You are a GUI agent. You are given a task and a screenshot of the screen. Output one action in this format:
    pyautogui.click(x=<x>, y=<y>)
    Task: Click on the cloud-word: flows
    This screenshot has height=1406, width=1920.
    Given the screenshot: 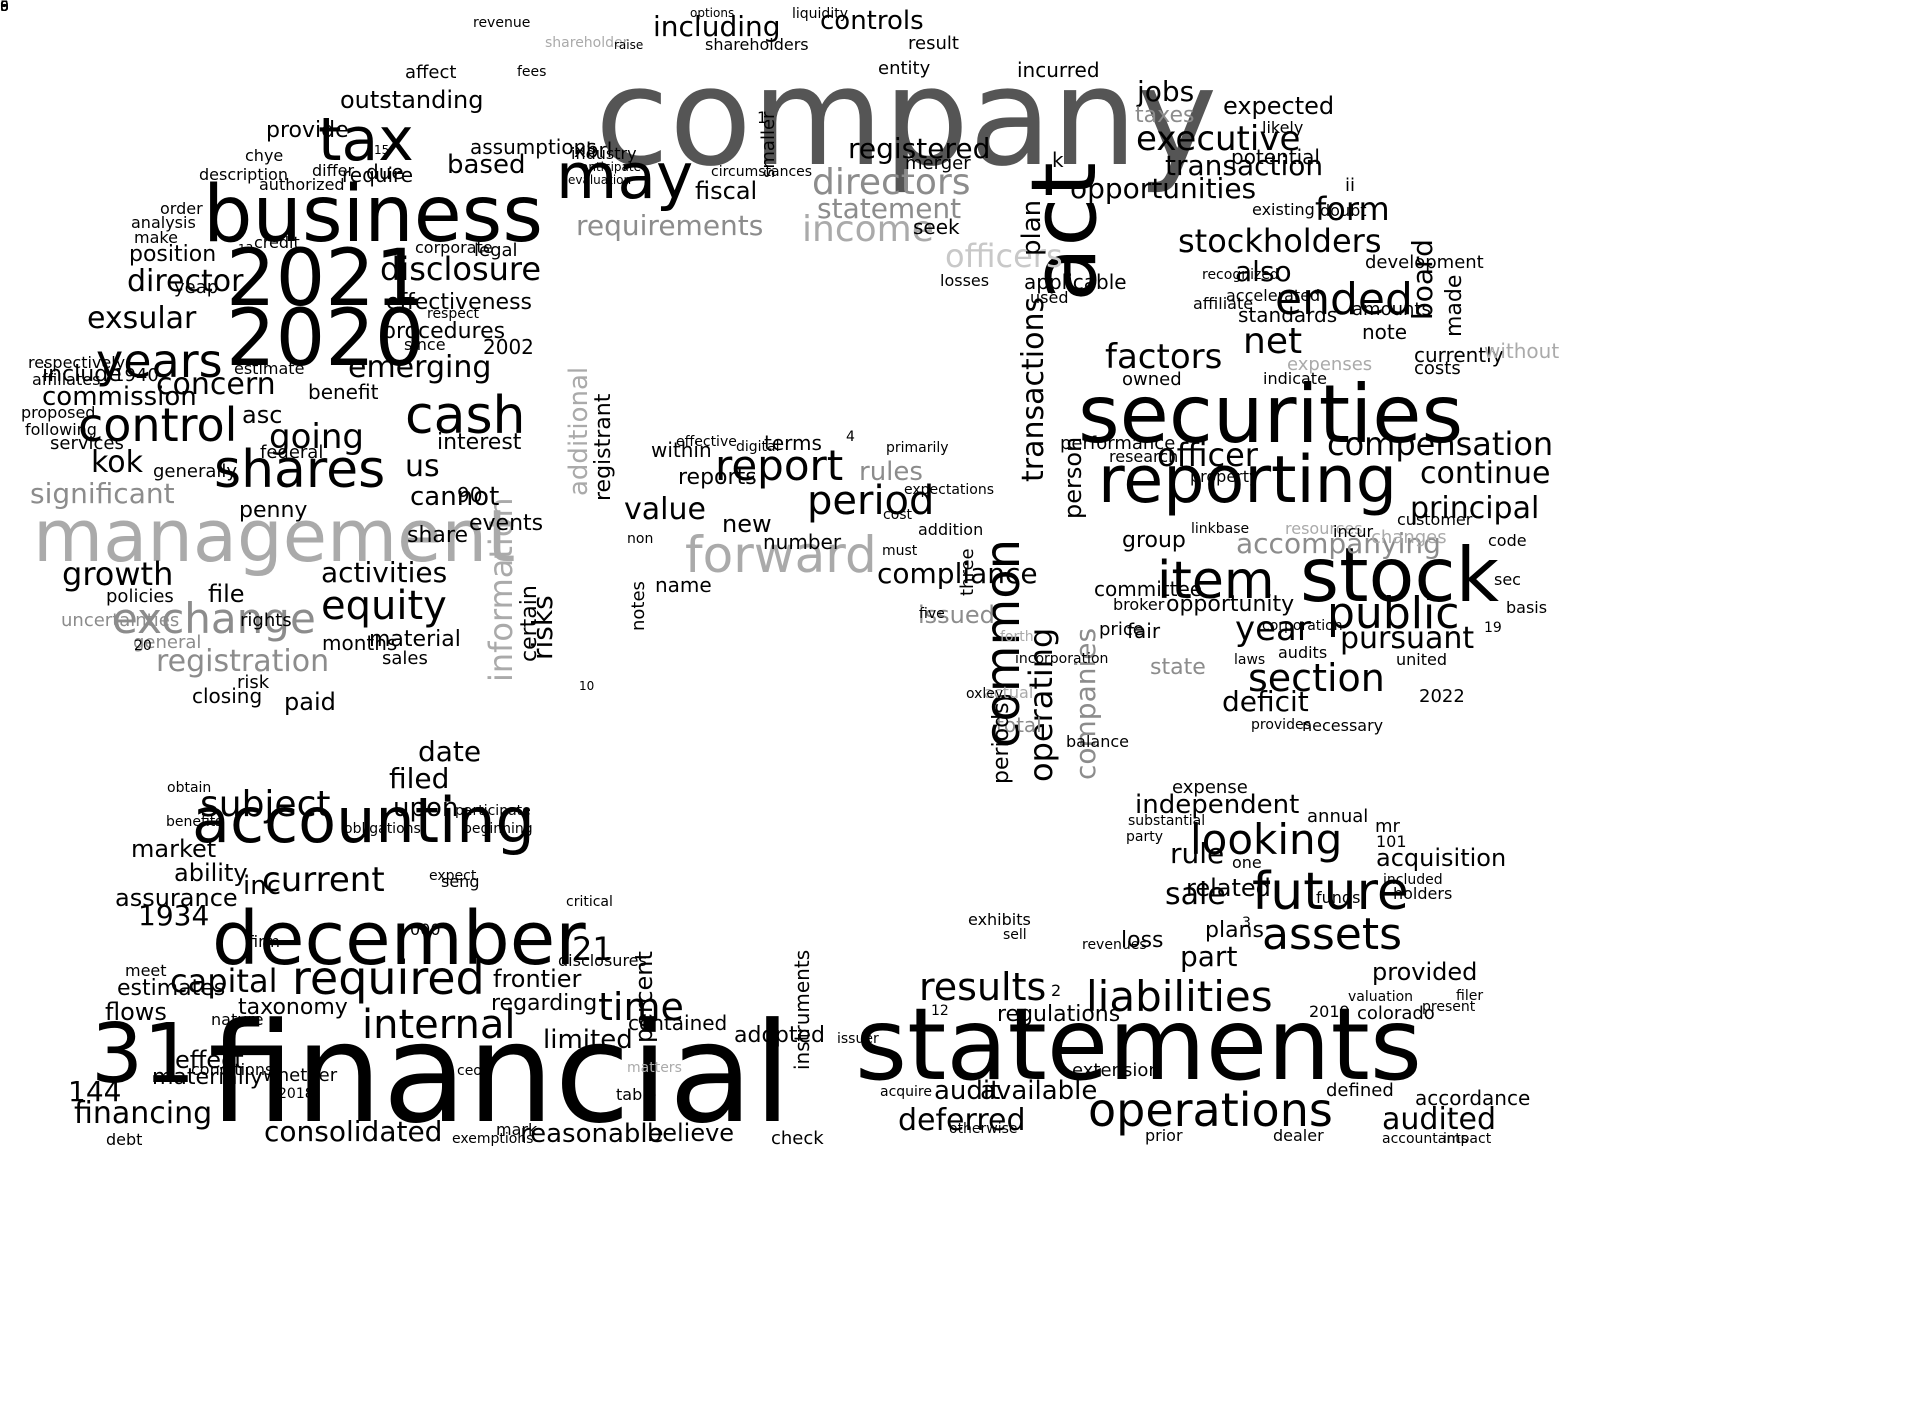 What is the action you would take?
    pyautogui.click(x=136, y=1012)
    